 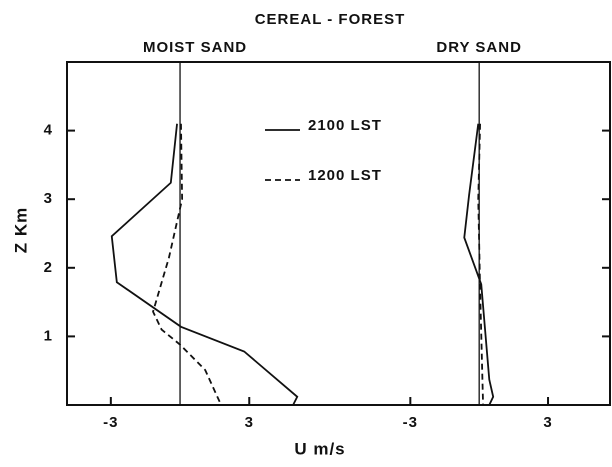 I want to click on legend-label: 1200 LST, so click(x=345, y=175).